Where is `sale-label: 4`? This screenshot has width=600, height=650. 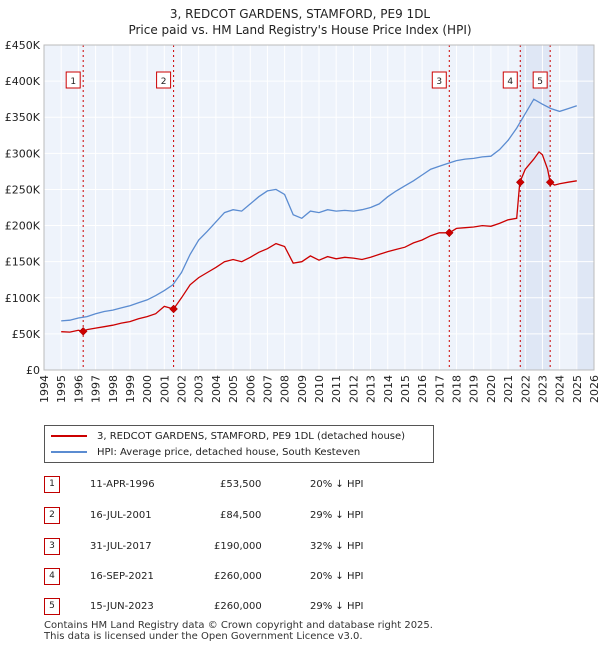 sale-label: 4 is located at coordinates (510, 82).